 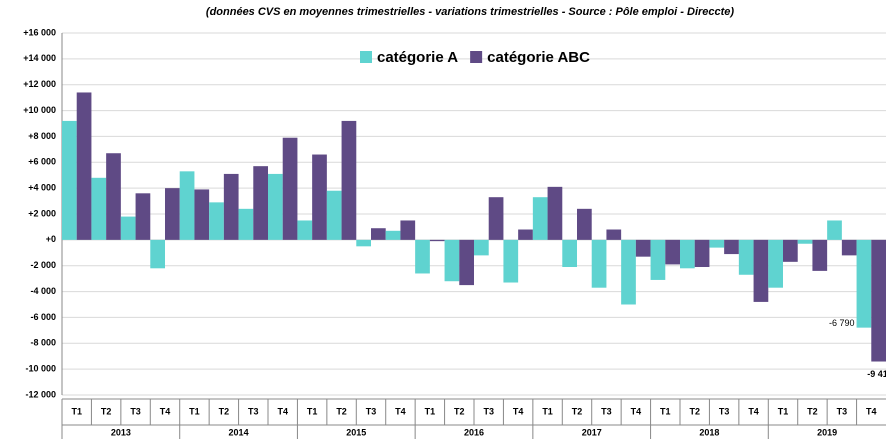 What do you see at coordinates (42, 188) in the screenshot?
I see `y-tick-label: +4 000` at bounding box center [42, 188].